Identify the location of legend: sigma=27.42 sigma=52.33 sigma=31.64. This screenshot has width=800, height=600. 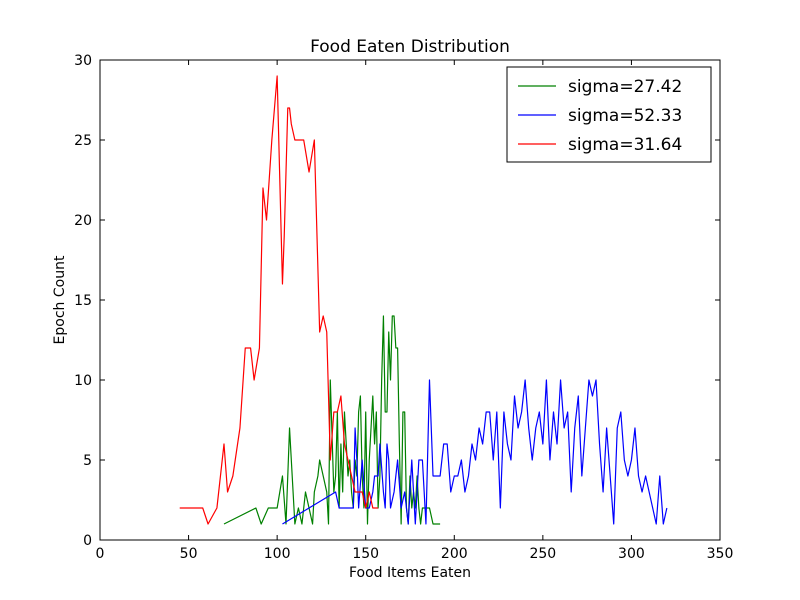
(609, 114).